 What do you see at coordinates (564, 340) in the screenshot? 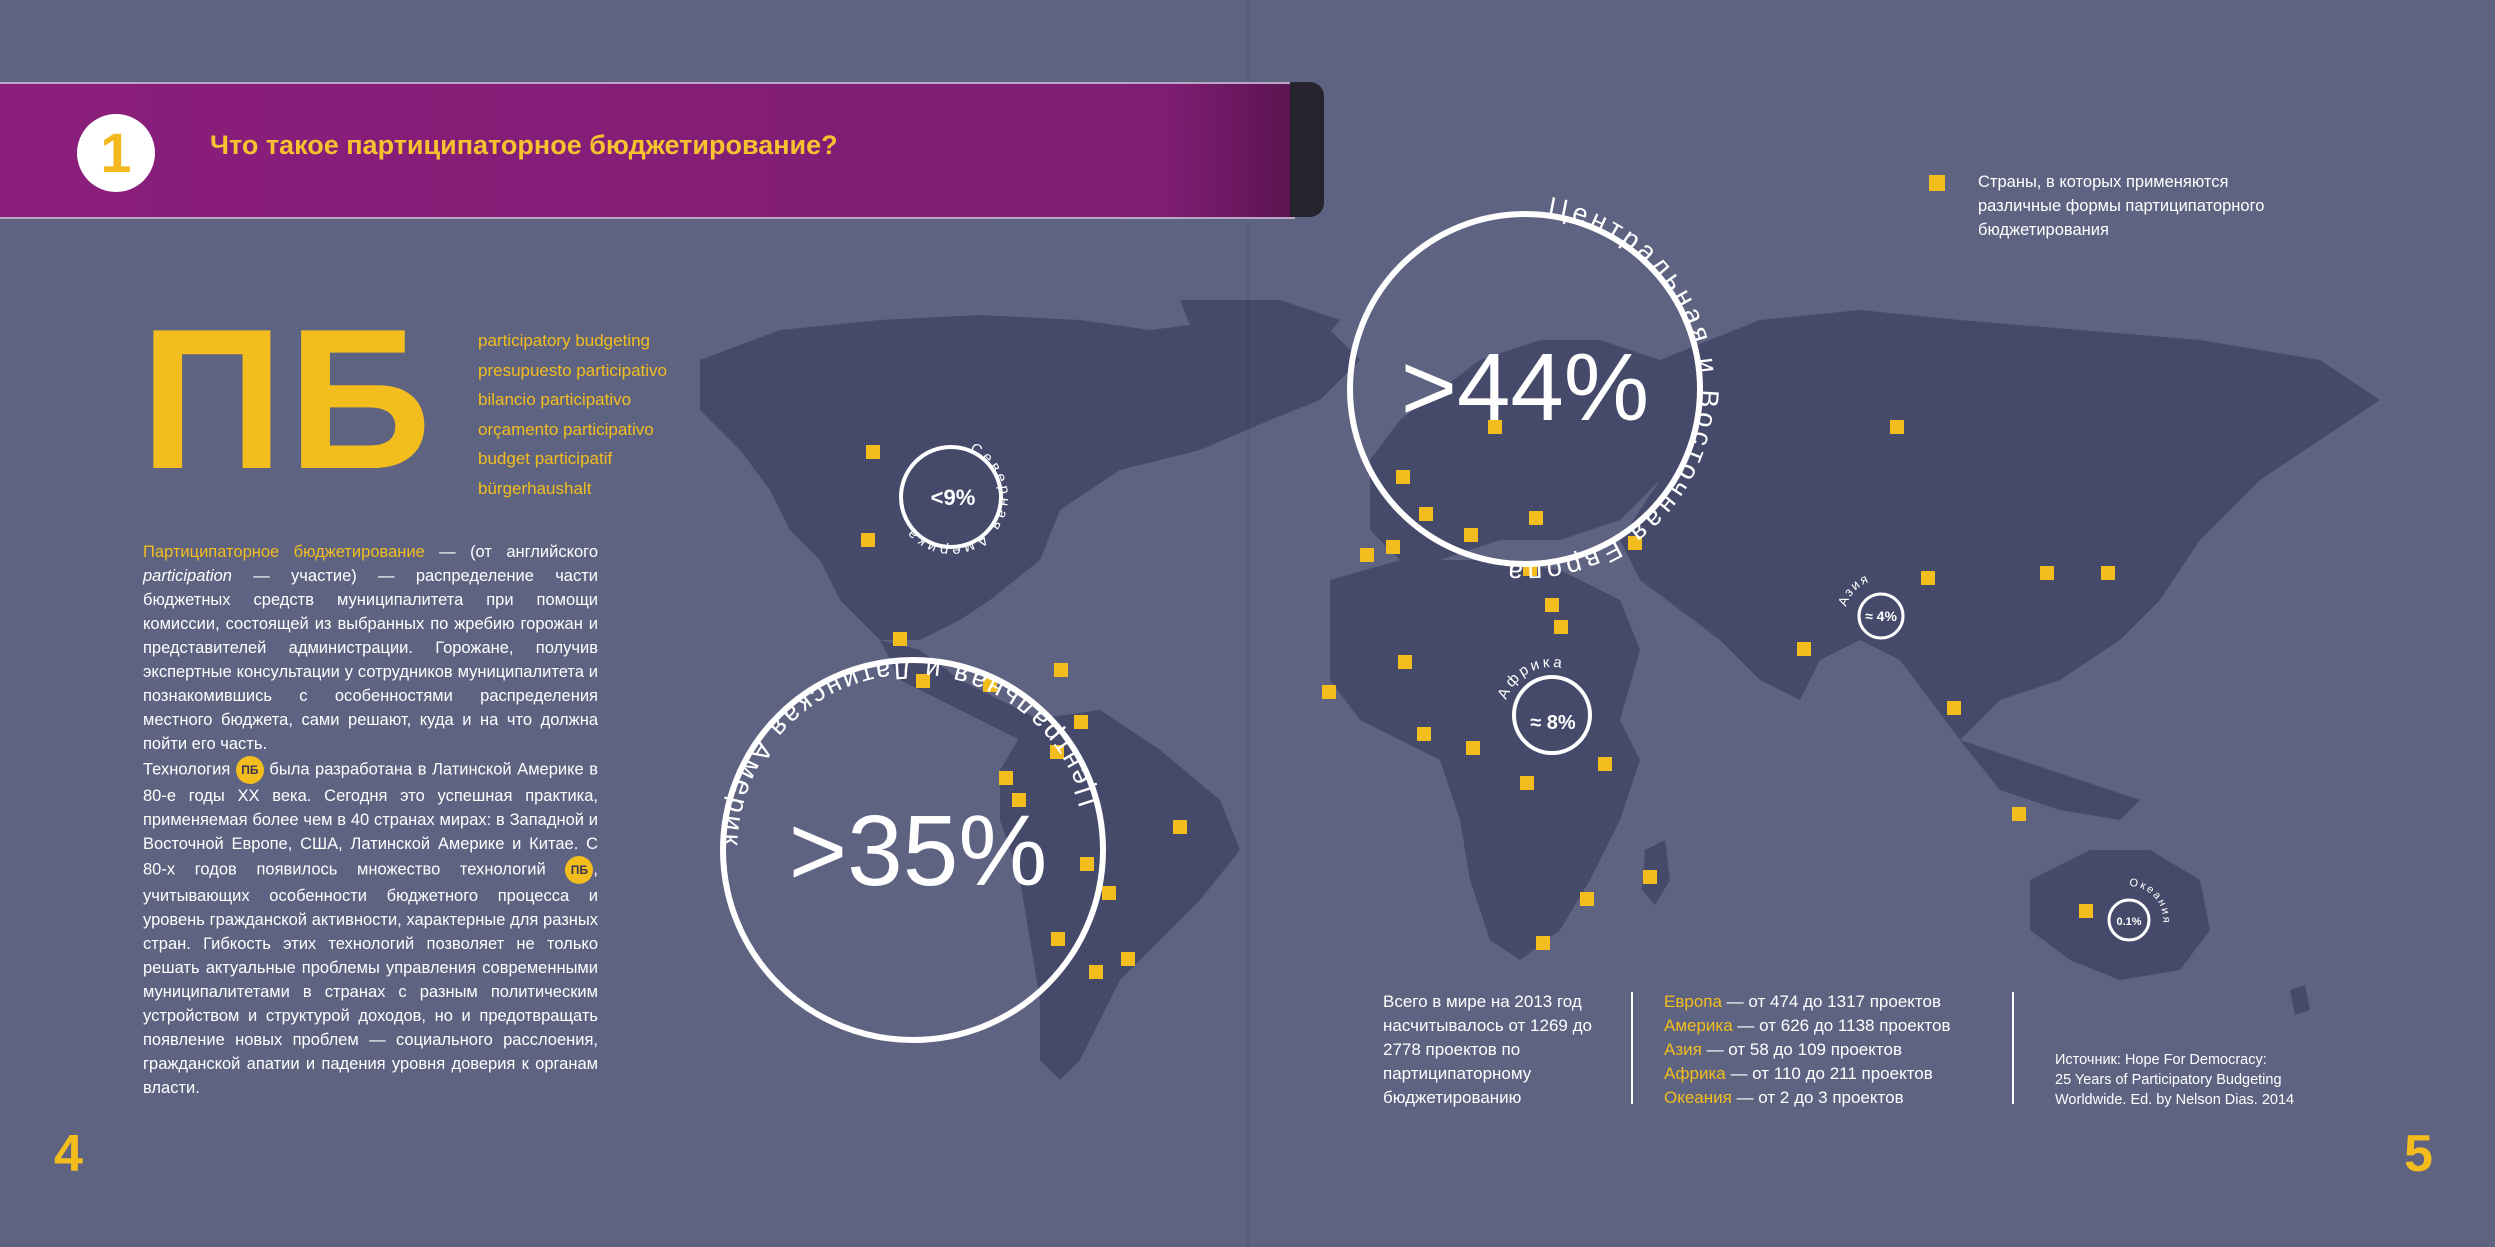
I see `translation-item: participatory budgeting` at bounding box center [564, 340].